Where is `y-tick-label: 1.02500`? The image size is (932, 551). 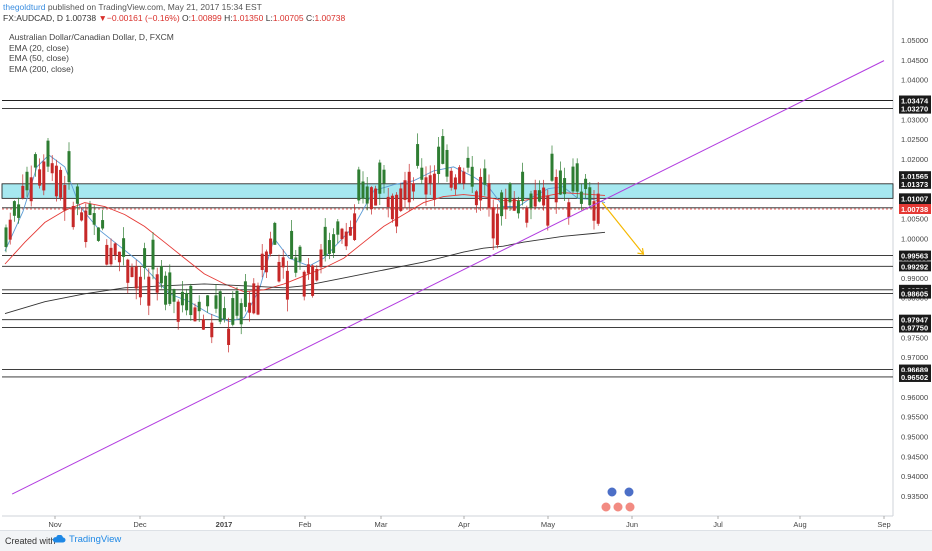 y-tick-label: 1.02500 is located at coordinates (914, 139).